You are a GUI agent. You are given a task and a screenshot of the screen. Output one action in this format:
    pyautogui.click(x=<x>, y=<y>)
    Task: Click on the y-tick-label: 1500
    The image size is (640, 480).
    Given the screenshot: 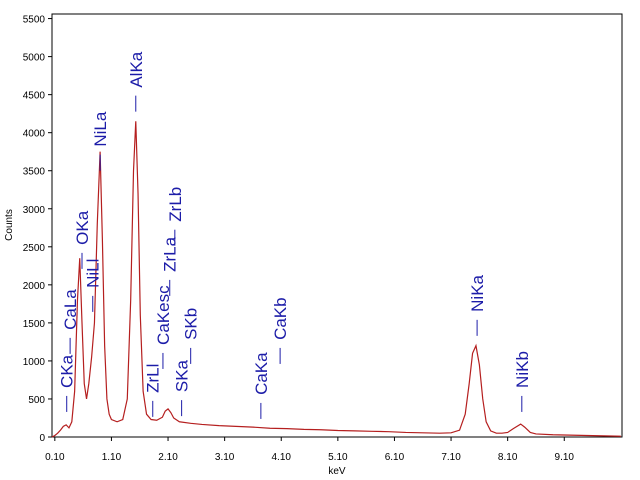 What is the action you would take?
    pyautogui.click(x=34, y=324)
    